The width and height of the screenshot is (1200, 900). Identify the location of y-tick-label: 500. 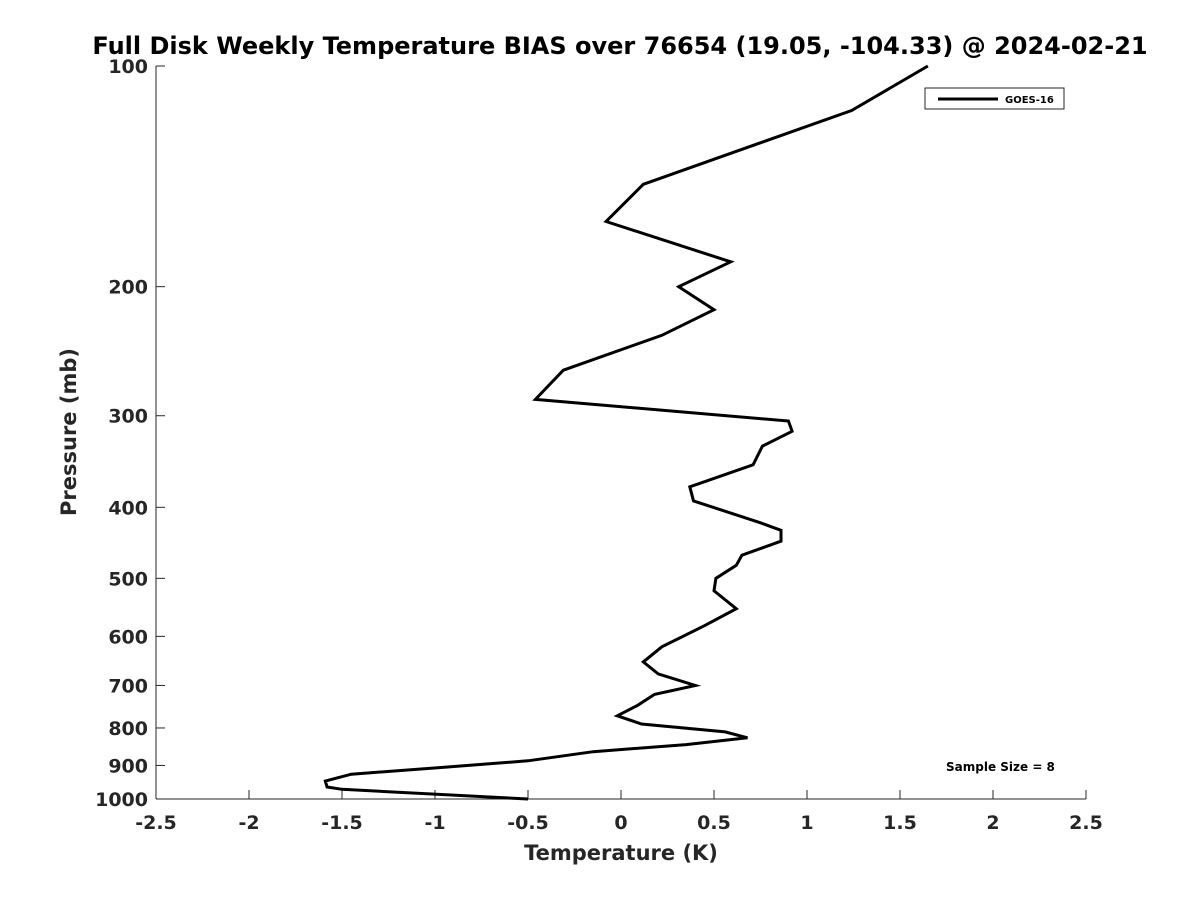
(128, 579).